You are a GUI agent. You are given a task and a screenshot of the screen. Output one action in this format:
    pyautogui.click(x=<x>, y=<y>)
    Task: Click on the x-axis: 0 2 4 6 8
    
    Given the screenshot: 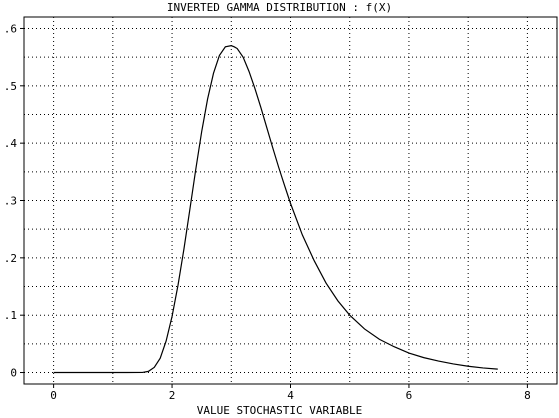 What is the action you would take?
    pyautogui.click(x=290, y=393)
    